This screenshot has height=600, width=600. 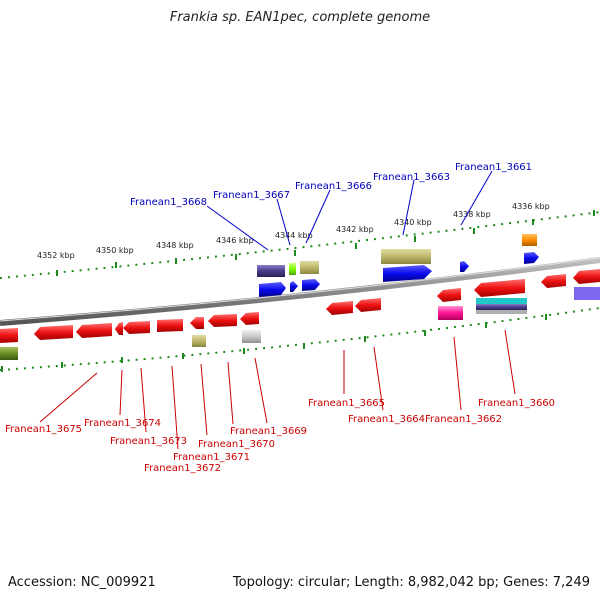 I want to click on accession-text: Accession: NC_009921, so click(x=82, y=582).